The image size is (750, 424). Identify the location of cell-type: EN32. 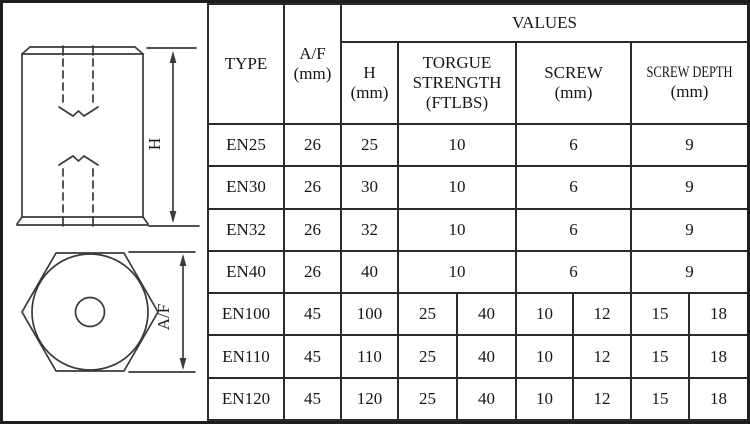
(246, 229).